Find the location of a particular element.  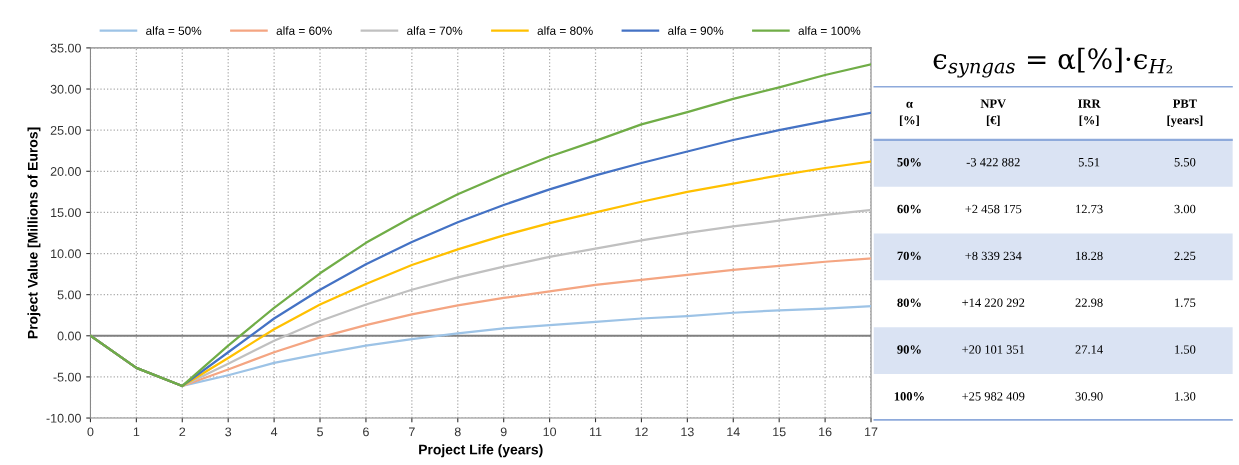

y-tick-label: 60% is located at coordinates (909, 209).